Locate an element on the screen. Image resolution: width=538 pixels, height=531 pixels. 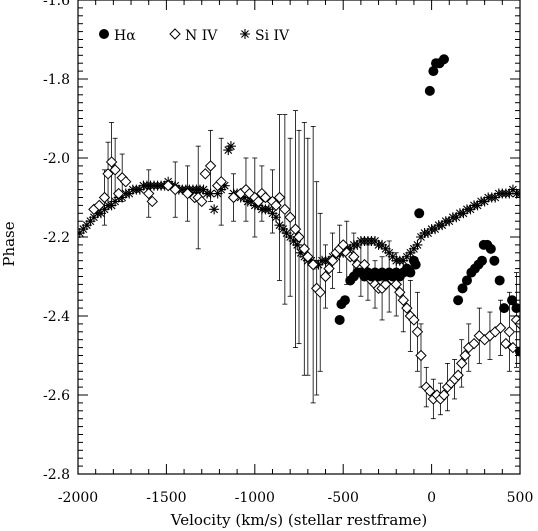
x-tick-label: 500 is located at coordinates (520, 498).